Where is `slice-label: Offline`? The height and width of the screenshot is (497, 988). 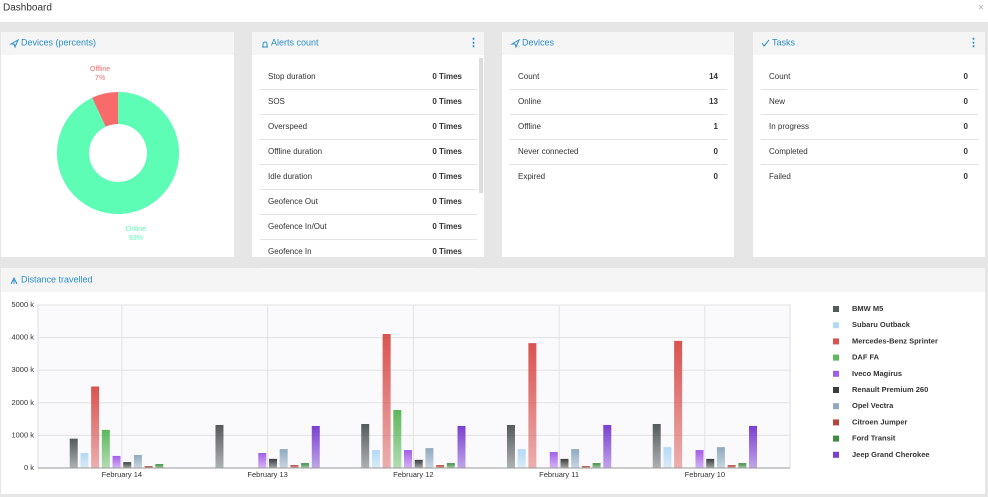 slice-label: Offline is located at coordinates (100, 69).